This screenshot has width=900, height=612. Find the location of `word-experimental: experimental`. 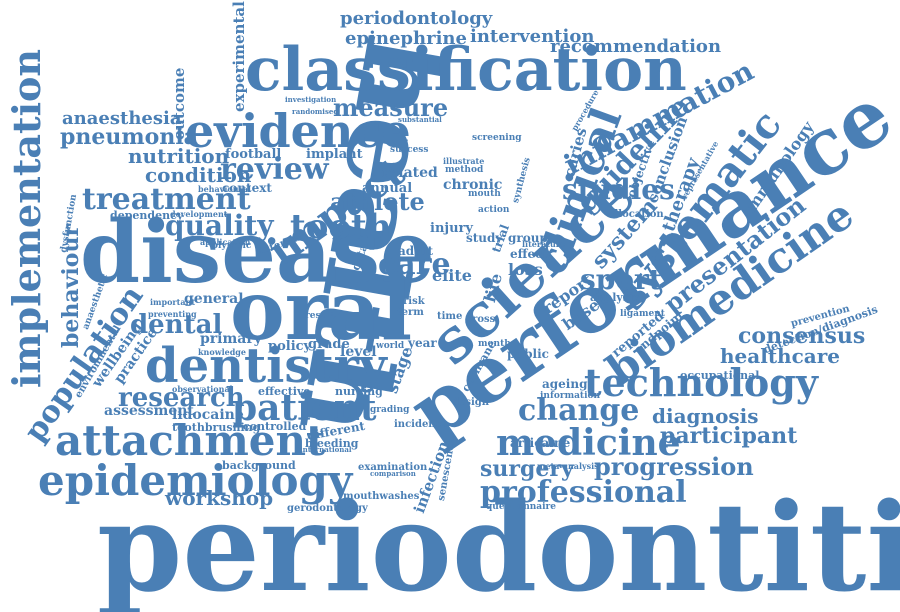

word-experimental: experimental is located at coordinates (239, 56).